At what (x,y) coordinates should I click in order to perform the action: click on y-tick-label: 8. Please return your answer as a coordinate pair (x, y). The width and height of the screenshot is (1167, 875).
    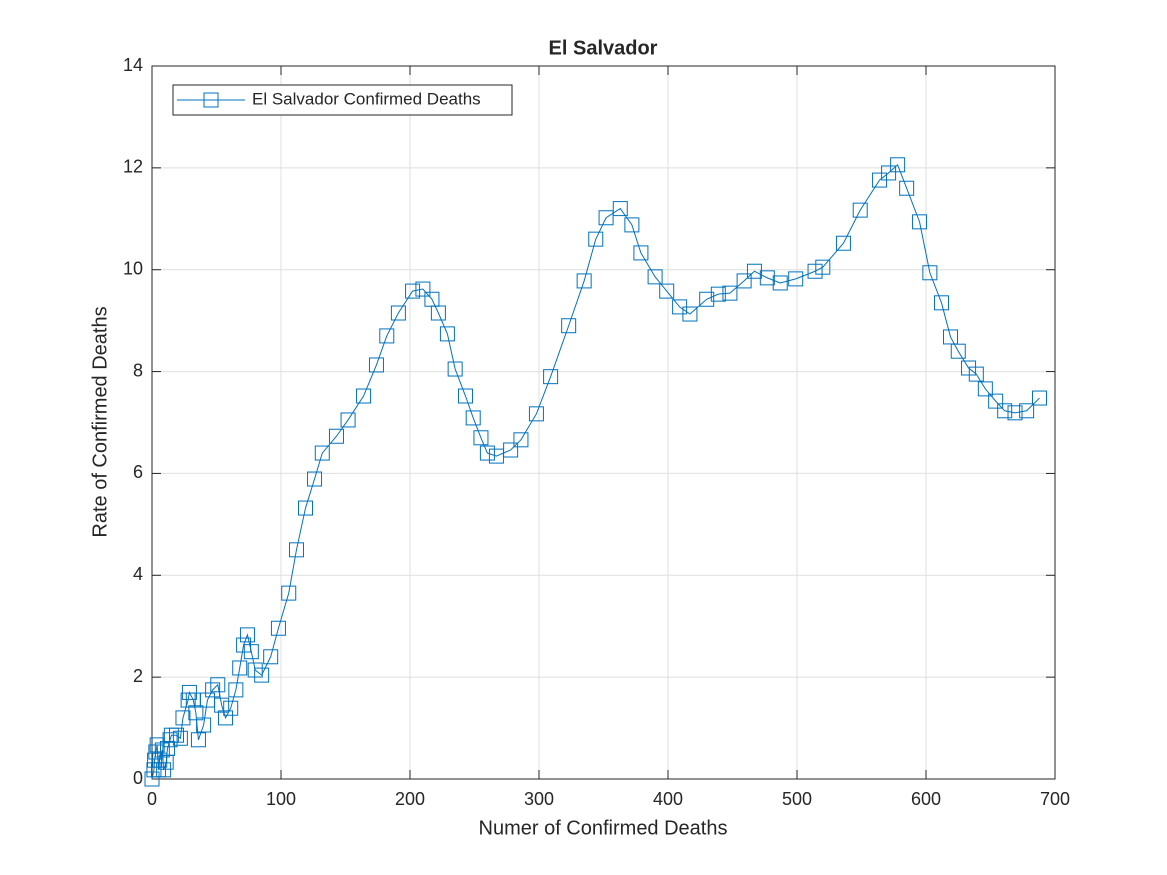
    Looking at the image, I should click on (138, 370).